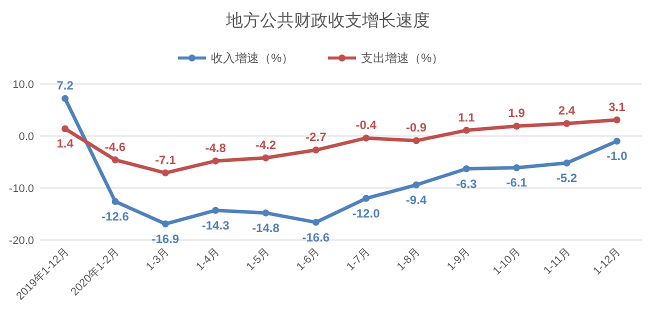 The image size is (656, 331). What do you see at coordinates (116, 217) in the screenshot?
I see `data-label: -12.6` at bounding box center [116, 217].